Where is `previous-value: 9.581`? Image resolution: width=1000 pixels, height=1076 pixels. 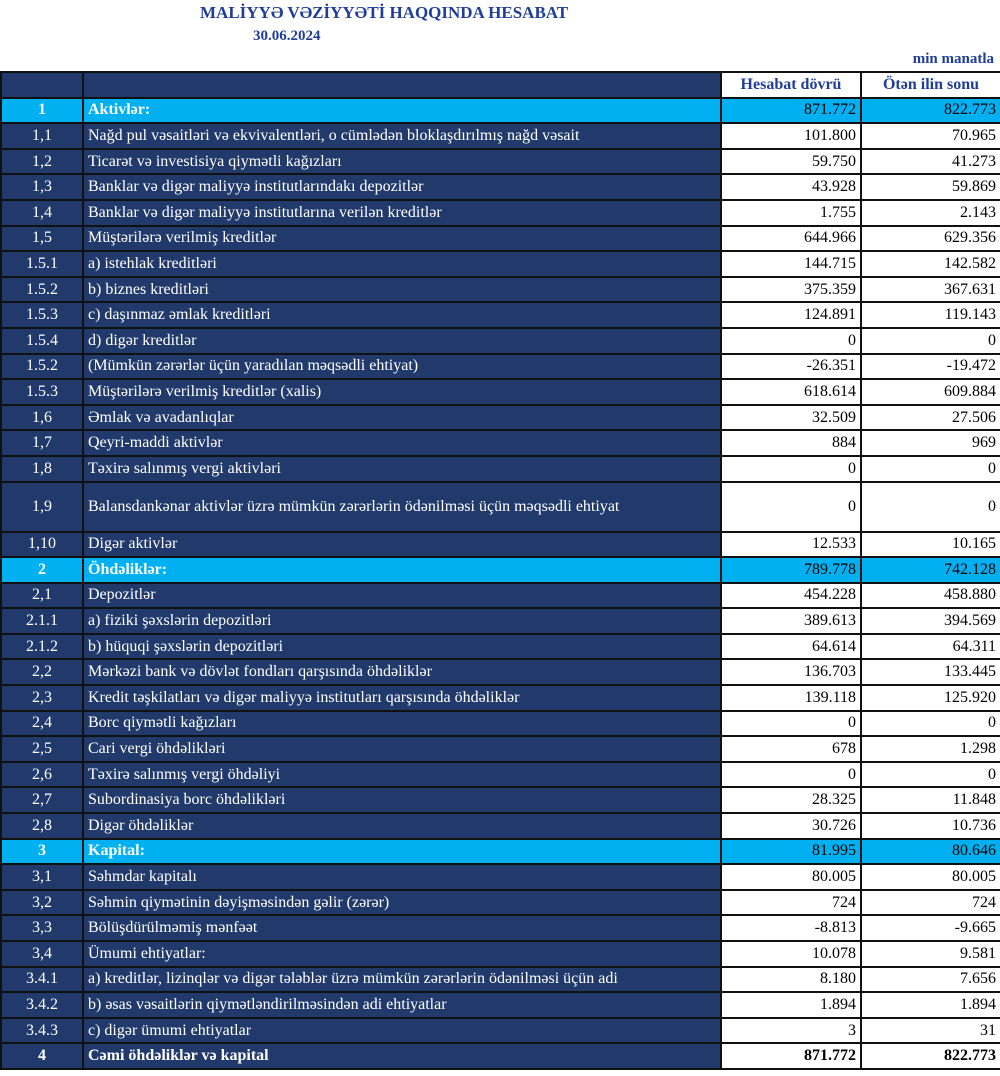
previous-value: 9.581 is located at coordinates (930, 954).